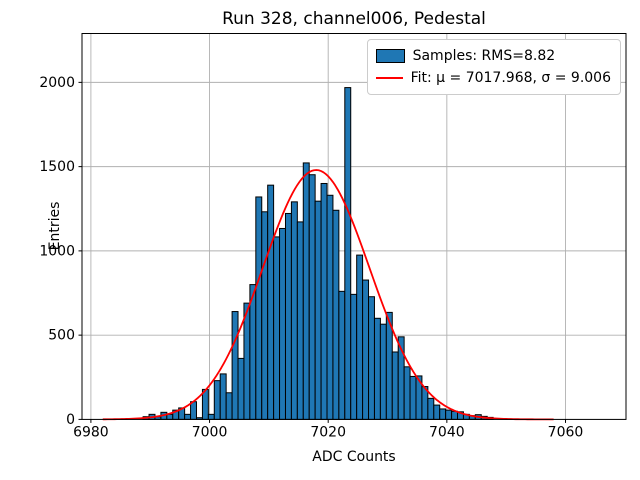 The image size is (640, 480). What do you see at coordinates (354, 457) in the screenshot?
I see `x-axis-label: ADC Counts` at bounding box center [354, 457].